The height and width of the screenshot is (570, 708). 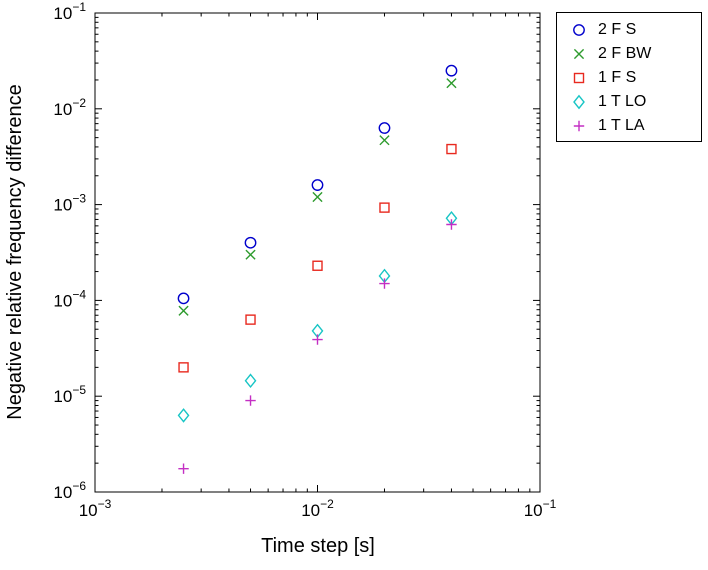 I want to click on series-1-t-lo, so click(x=317, y=316).